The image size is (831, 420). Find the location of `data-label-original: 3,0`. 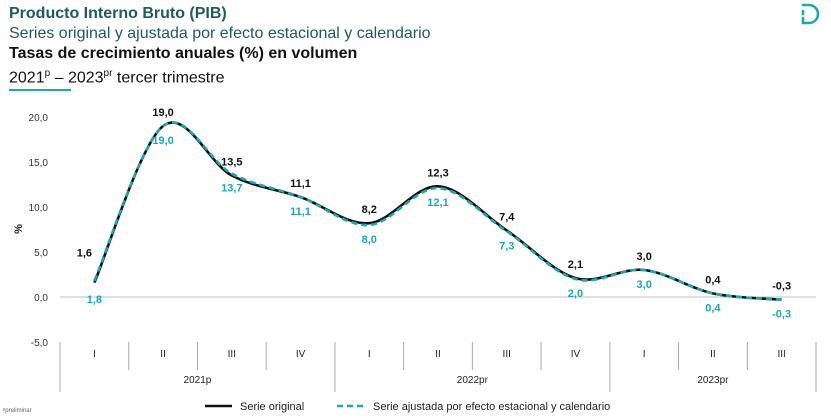

data-label-original: 3,0 is located at coordinates (644, 257).